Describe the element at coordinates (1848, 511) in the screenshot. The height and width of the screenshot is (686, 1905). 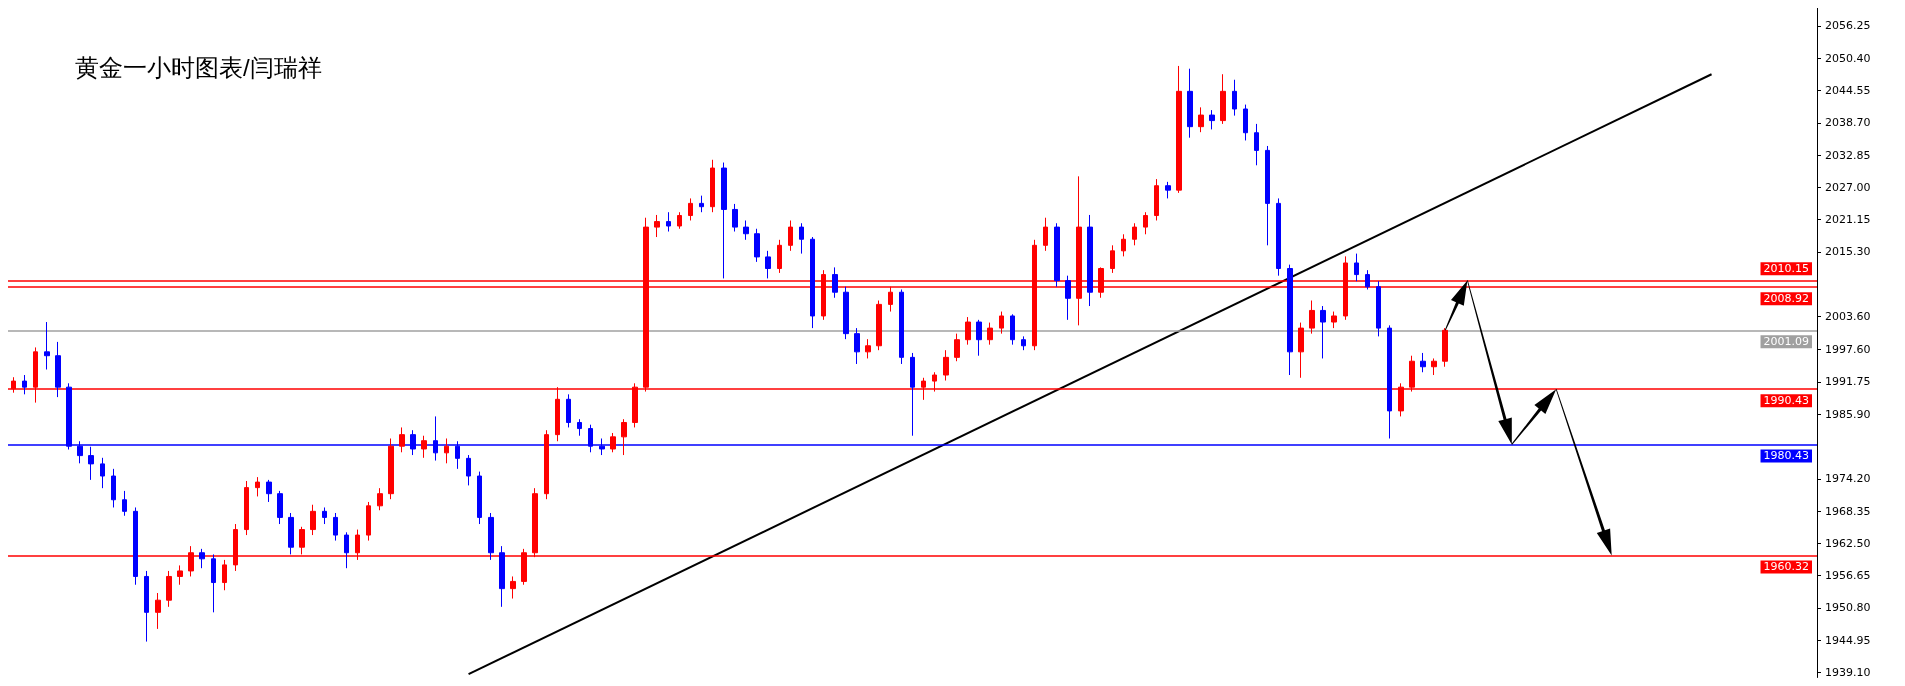
I see `y-tick-label: 1968.35` at that location.